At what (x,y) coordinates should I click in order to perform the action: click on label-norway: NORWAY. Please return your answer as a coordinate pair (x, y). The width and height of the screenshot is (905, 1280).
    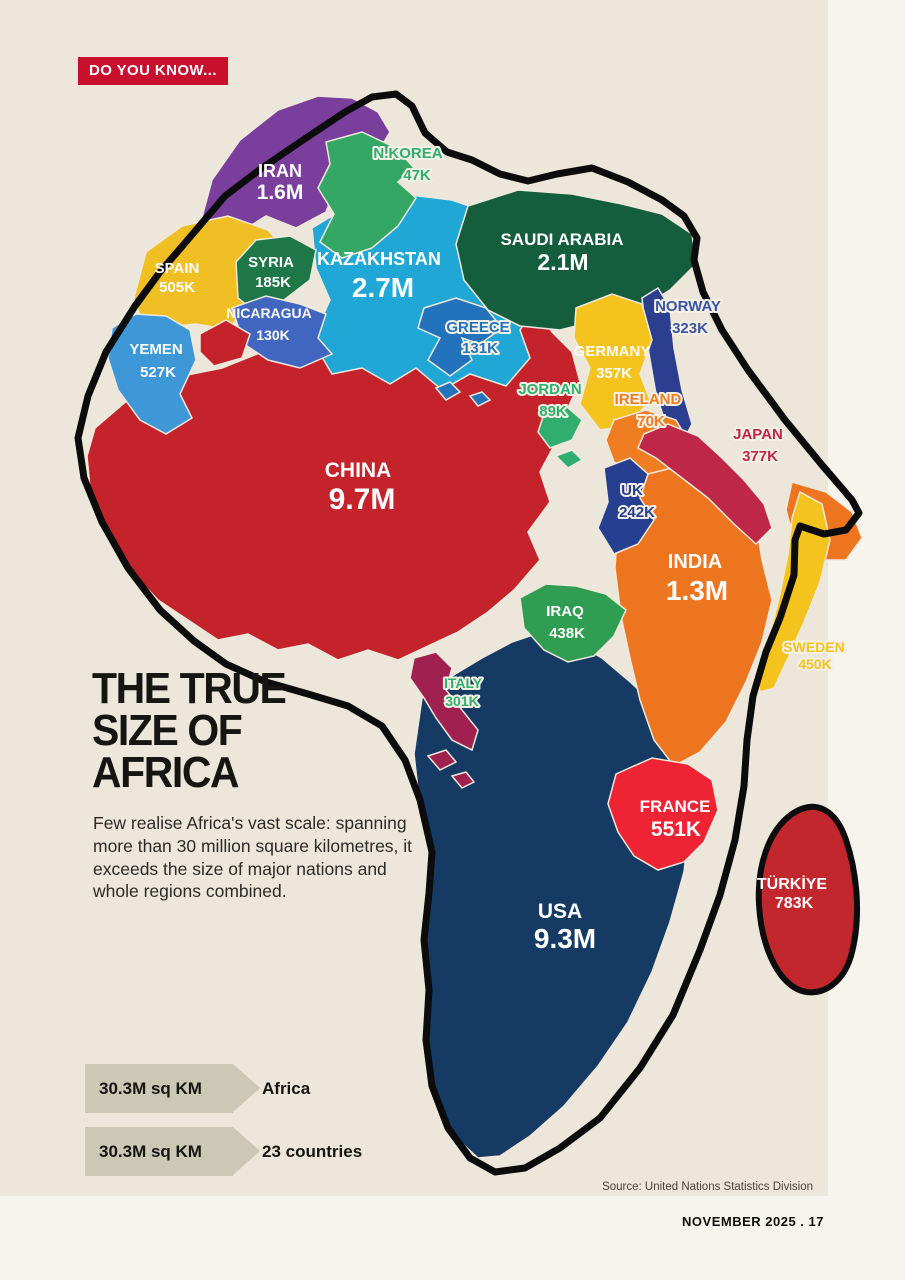
    Looking at the image, I should click on (688, 306).